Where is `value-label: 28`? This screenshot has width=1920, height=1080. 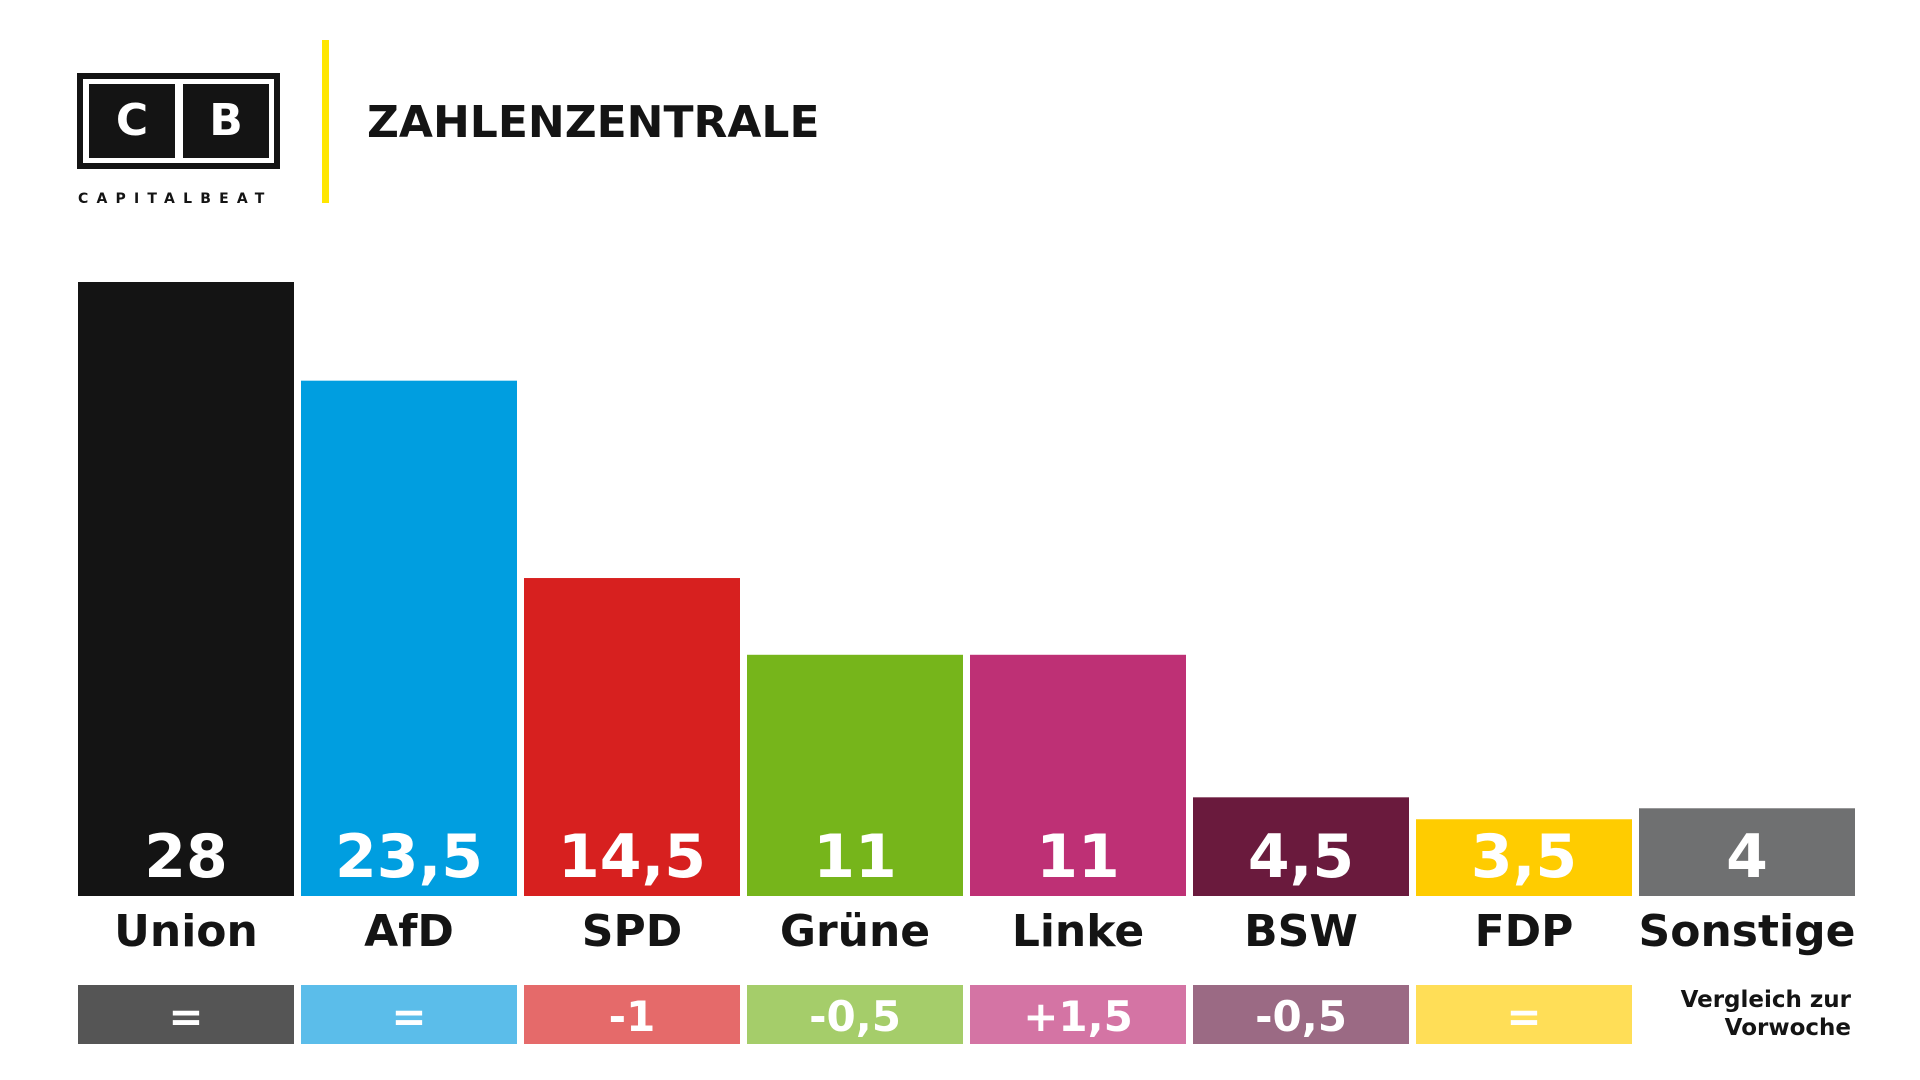
value-label: 28 is located at coordinates (186, 857).